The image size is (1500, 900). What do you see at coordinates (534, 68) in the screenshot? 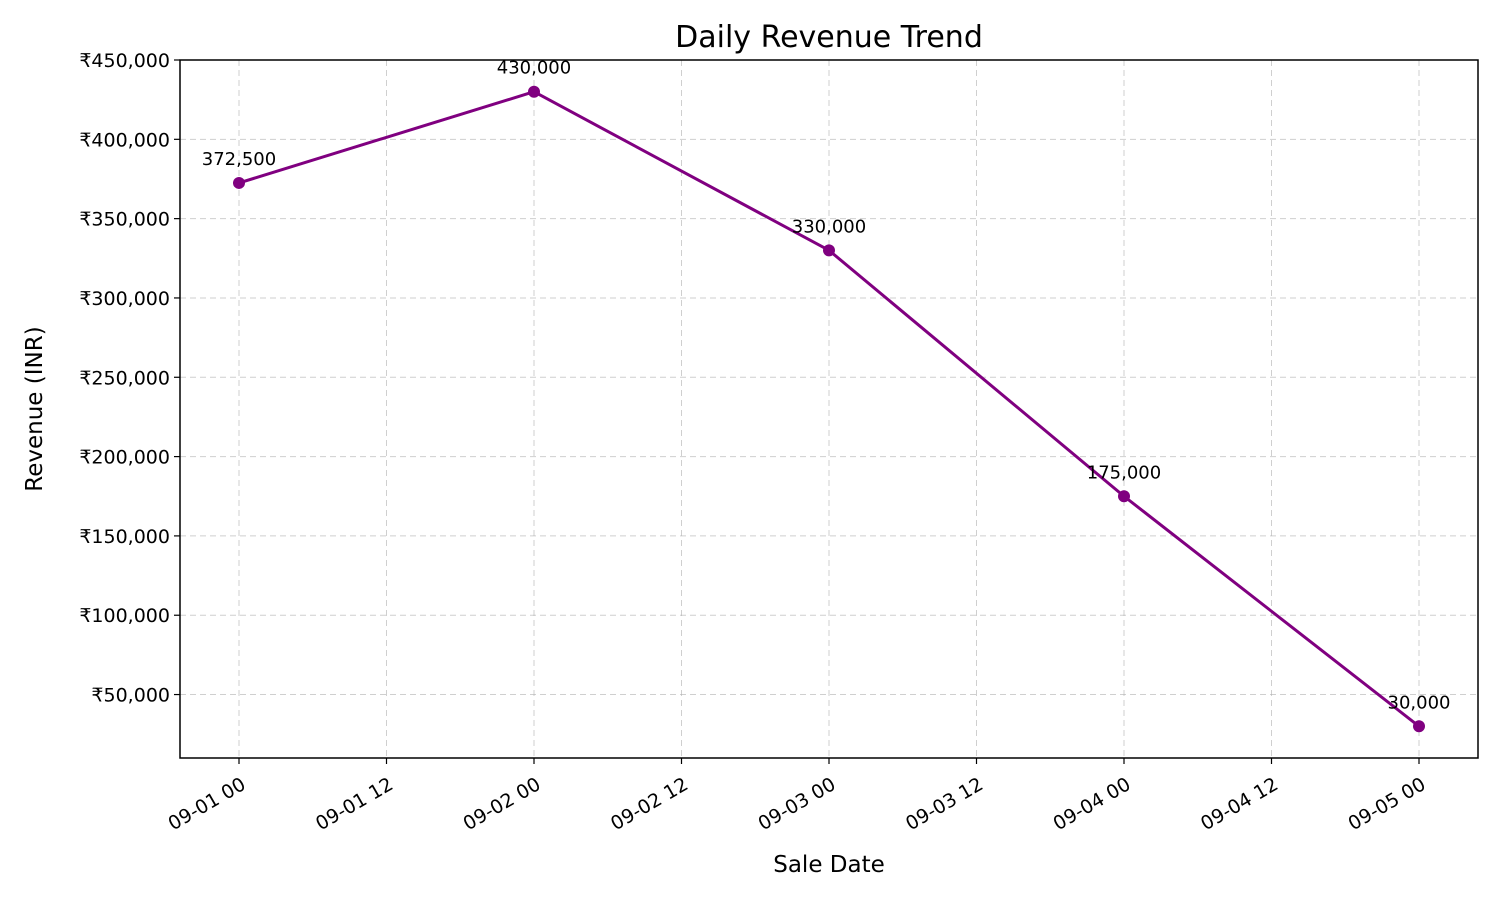
I see `data-label: 430,000` at bounding box center [534, 68].